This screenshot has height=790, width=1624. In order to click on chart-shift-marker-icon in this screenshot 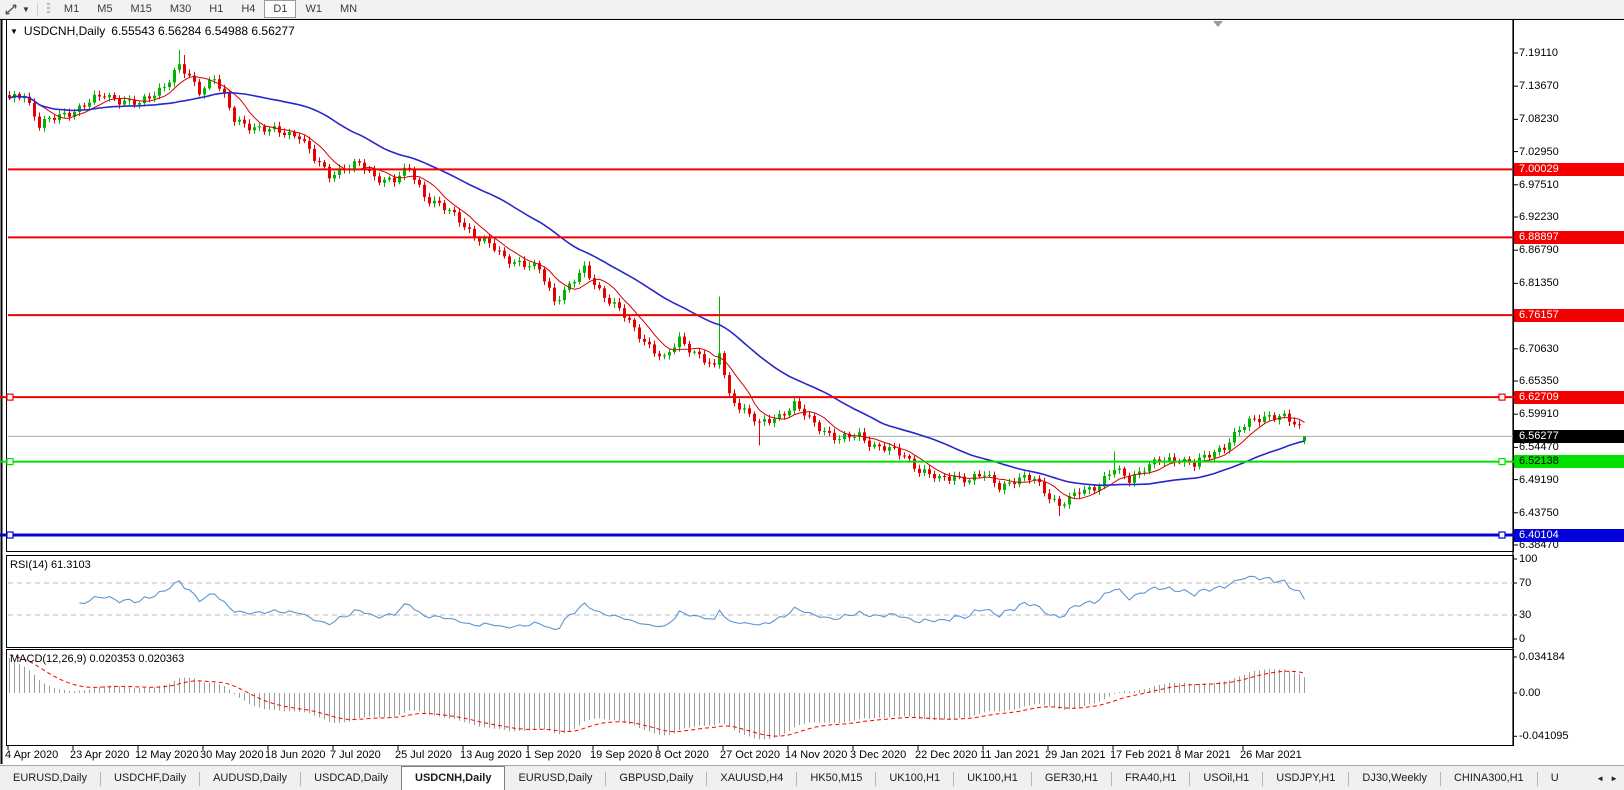, I will do `click(1218, 24)`.